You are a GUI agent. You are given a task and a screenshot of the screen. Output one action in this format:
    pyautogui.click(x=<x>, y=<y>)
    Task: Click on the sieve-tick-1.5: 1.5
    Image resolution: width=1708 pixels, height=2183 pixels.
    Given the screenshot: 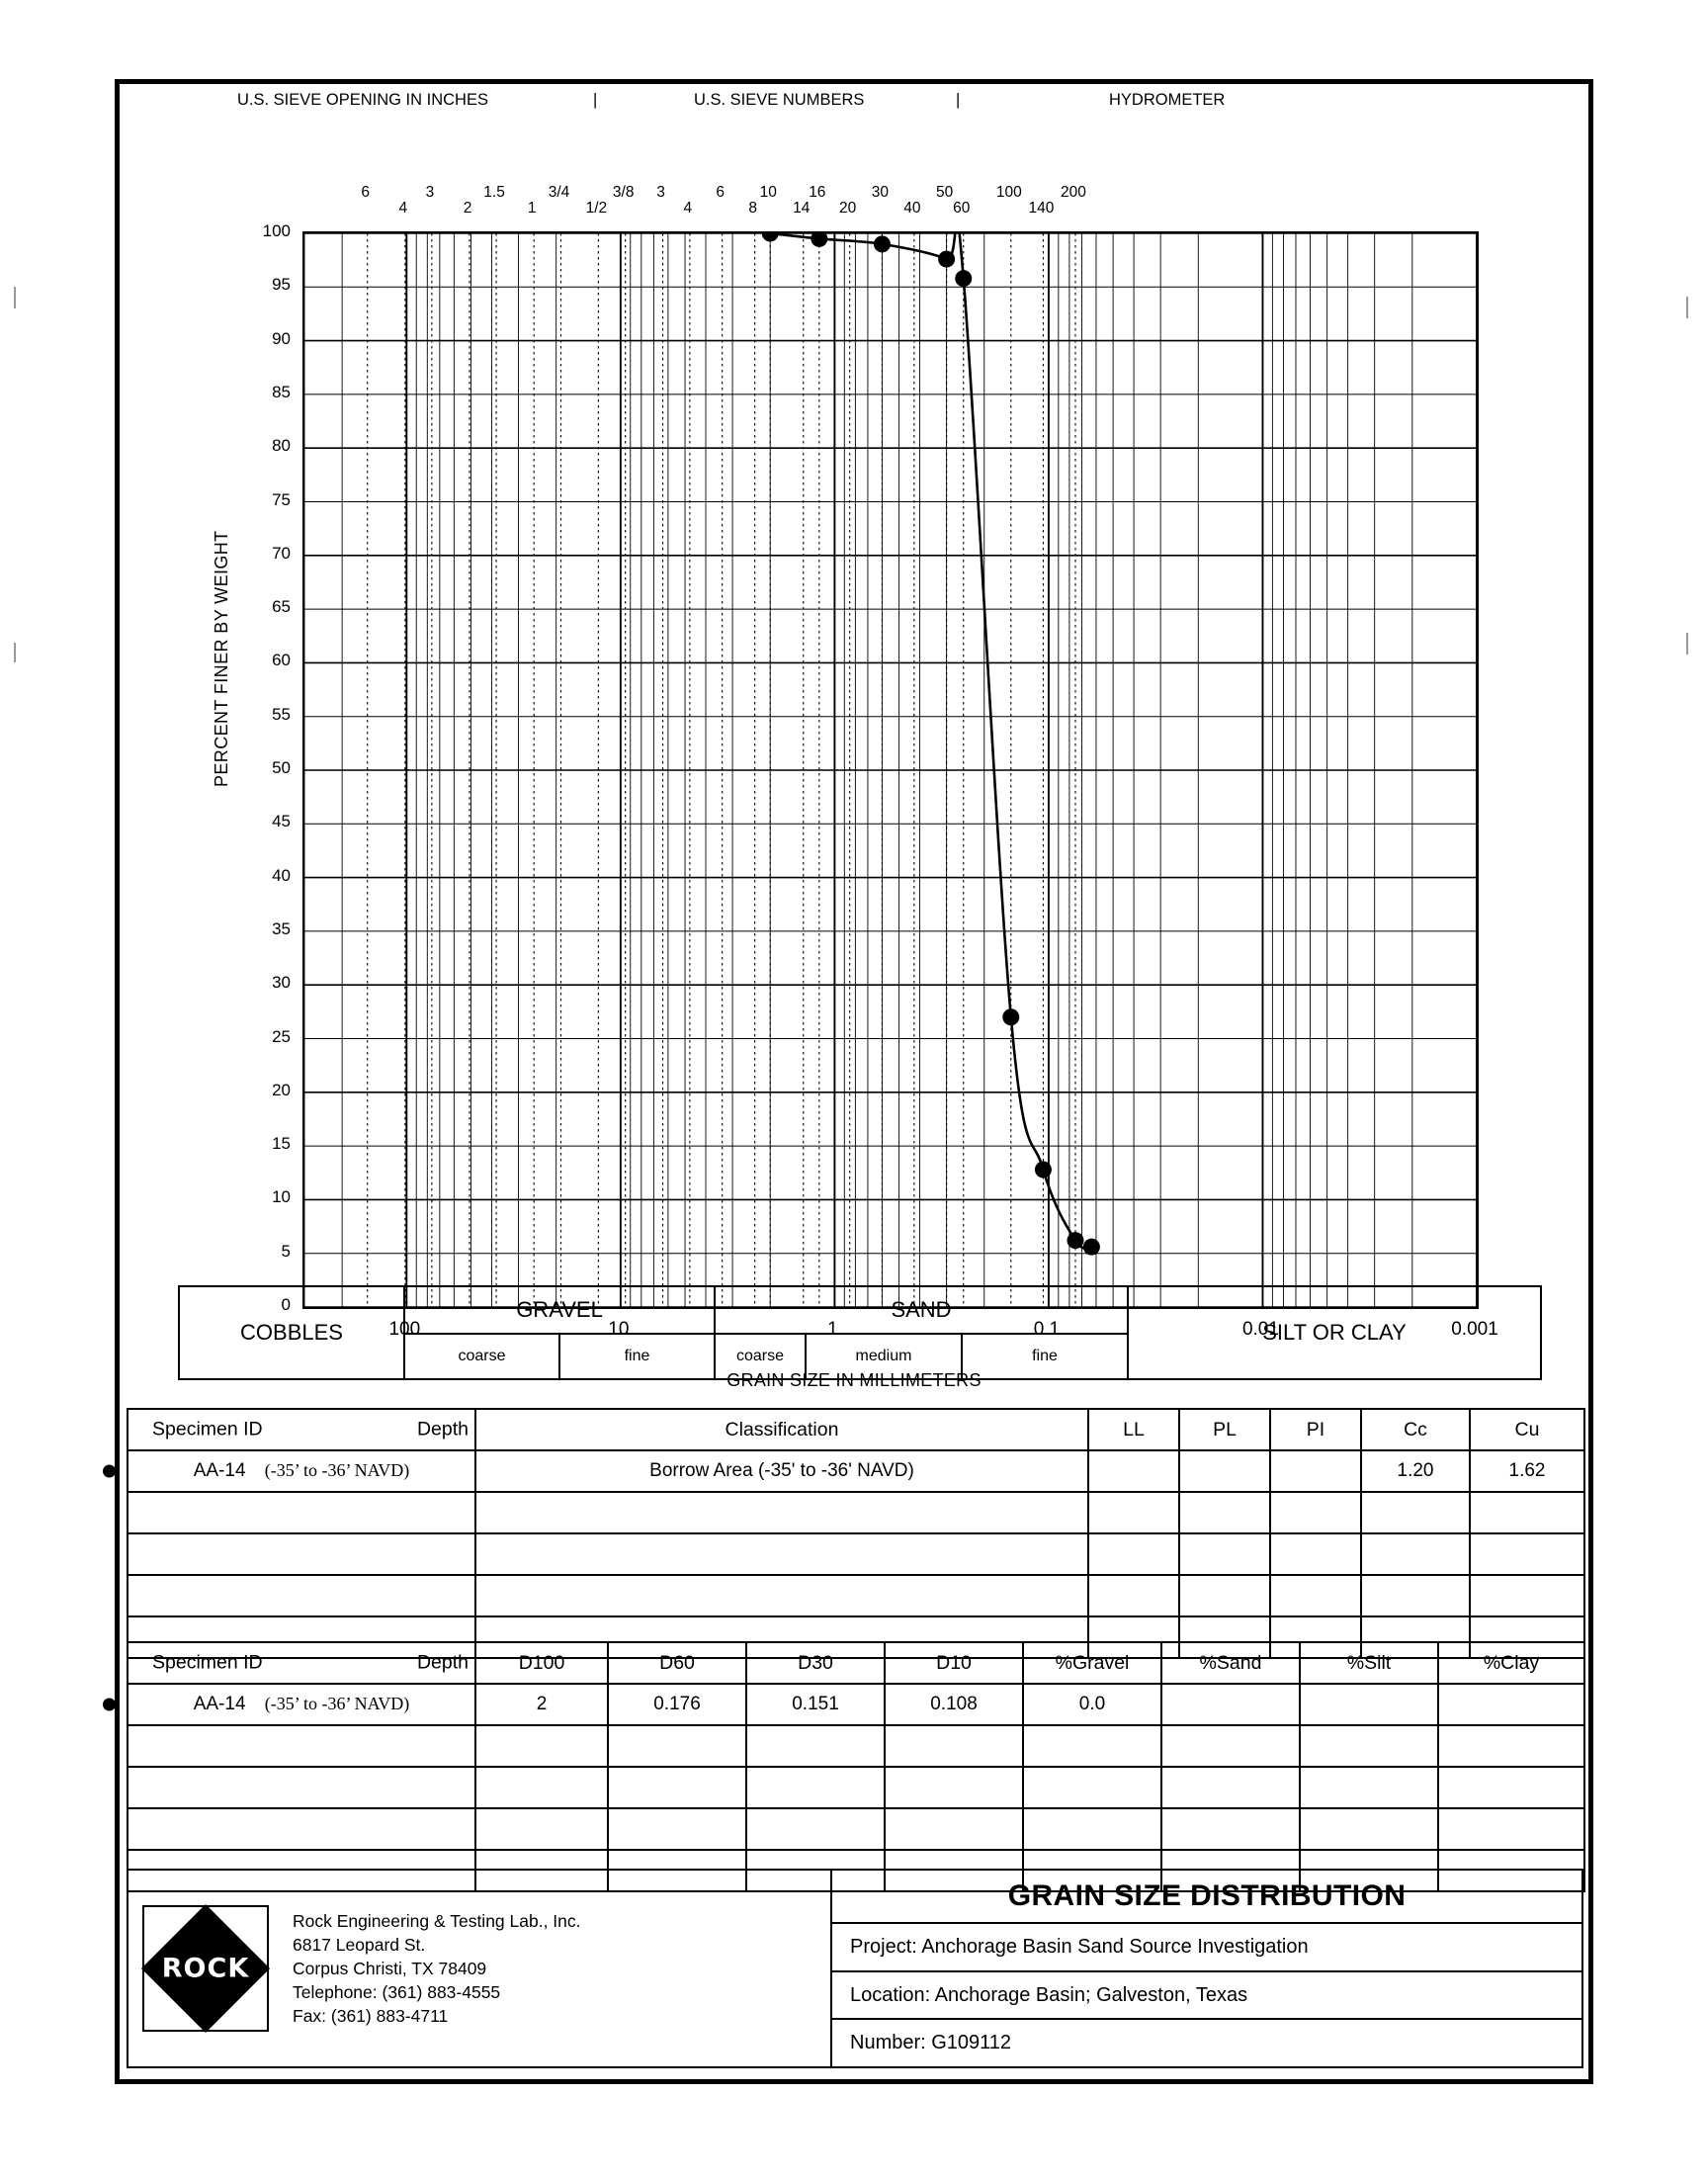 What is the action you would take?
    pyautogui.click(x=494, y=192)
    